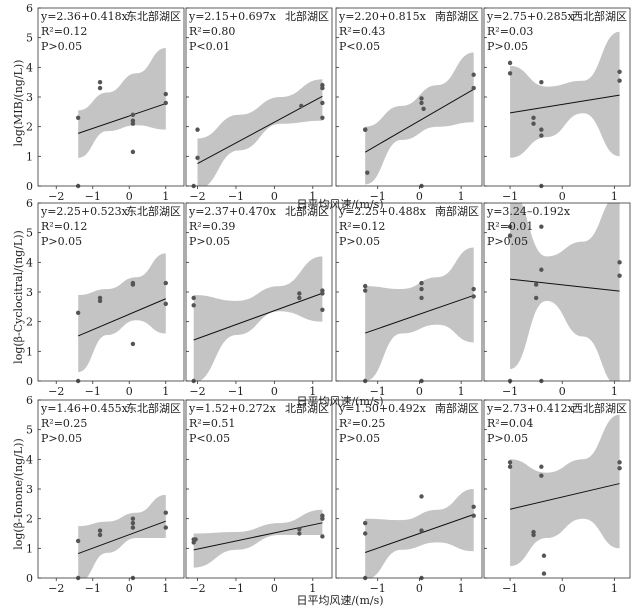 The height and width of the screenshot is (612, 640). I want to click on panel-0-3: −1 0 1 y=2.75+0.285x R²=0.03 P>0.05 西北部湖区, so click(557, 105).